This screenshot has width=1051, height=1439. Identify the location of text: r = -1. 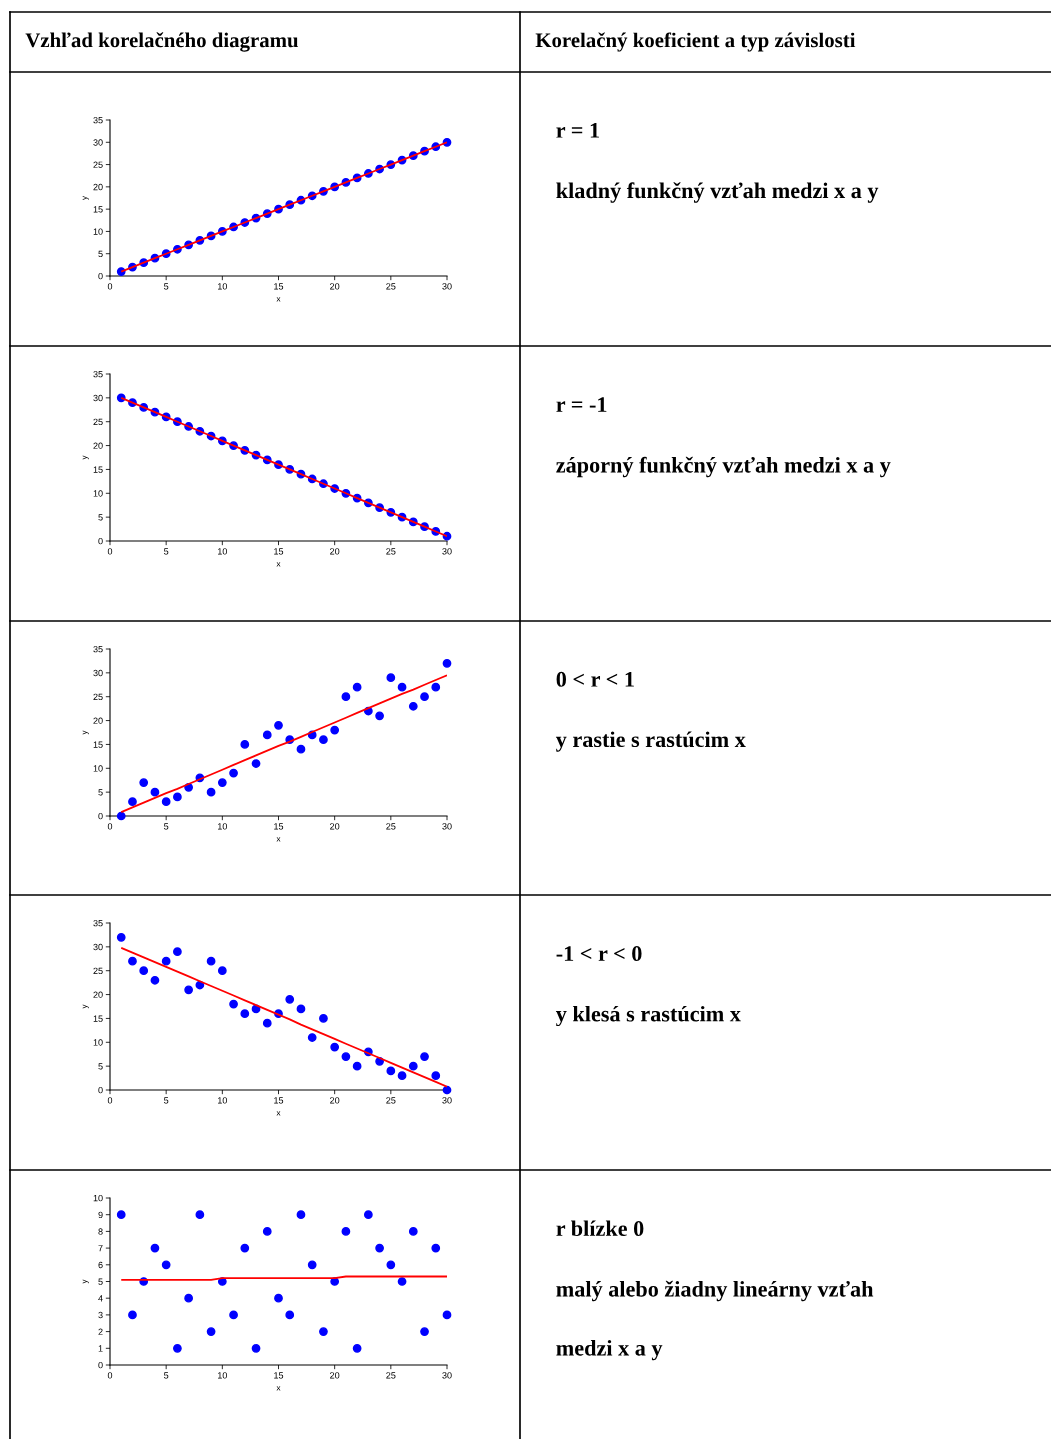
(581, 404).